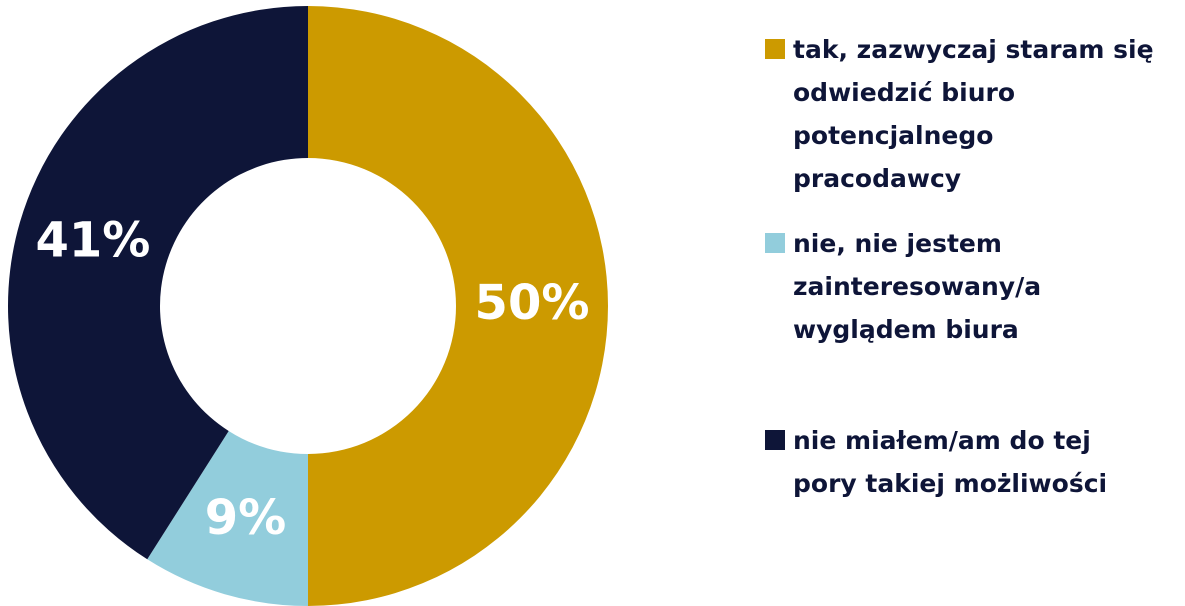 The image size is (1185, 606). I want to click on value-label: 41%, so click(92, 241).